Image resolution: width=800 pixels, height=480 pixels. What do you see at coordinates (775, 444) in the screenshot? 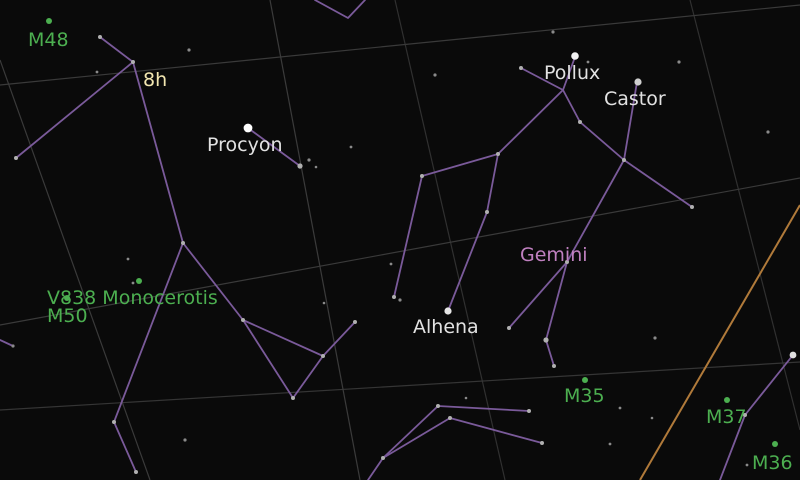
I see `m36-marker` at bounding box center [775, 444].